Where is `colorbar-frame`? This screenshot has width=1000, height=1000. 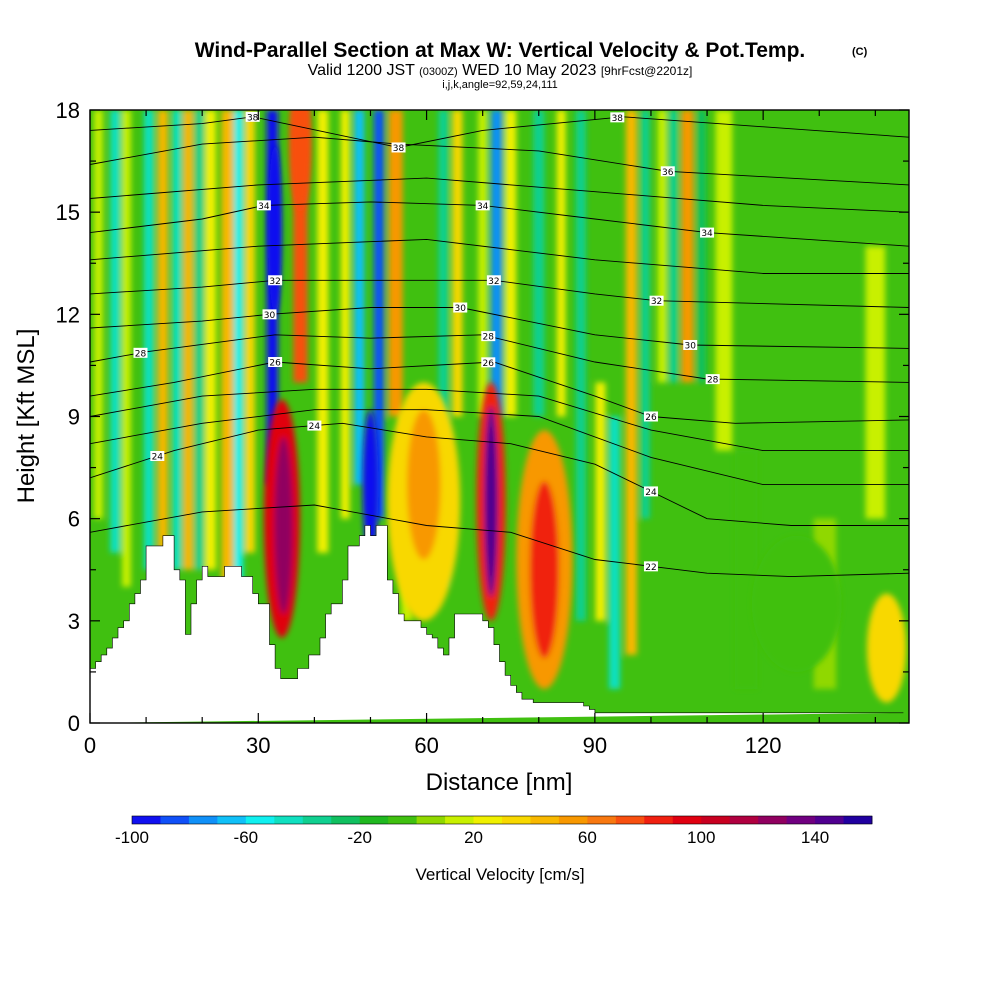 colorbar-frame is located at coordinates (502, 820).